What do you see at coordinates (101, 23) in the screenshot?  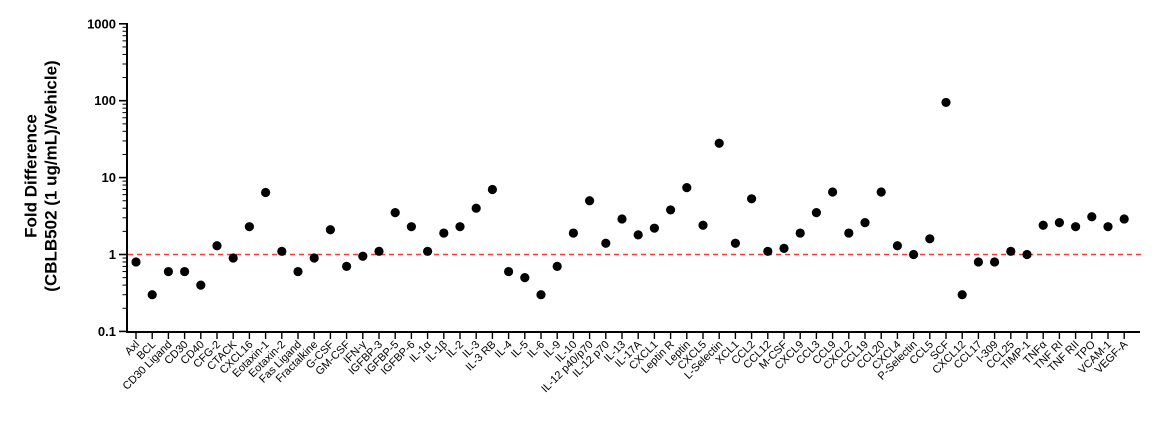 I see `y-tick-label: 1000` at bounding box center [101, 23].